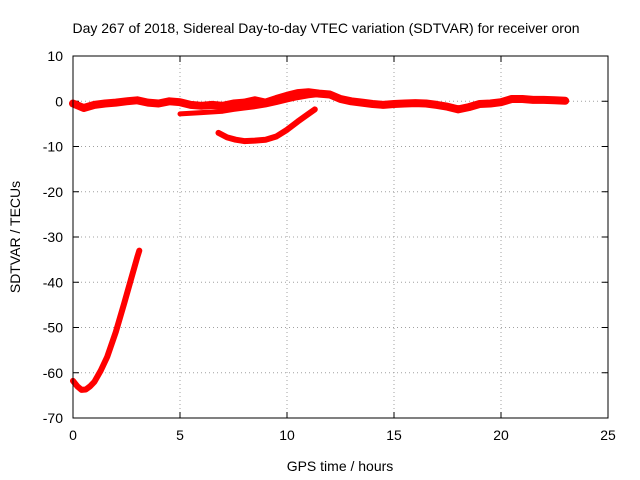 Image resolution: width=640 pixels, height=480 pixels. Describe the element at coordinates (608, 435) in the screenshot. I see `x-tick-label: 25` at that location.